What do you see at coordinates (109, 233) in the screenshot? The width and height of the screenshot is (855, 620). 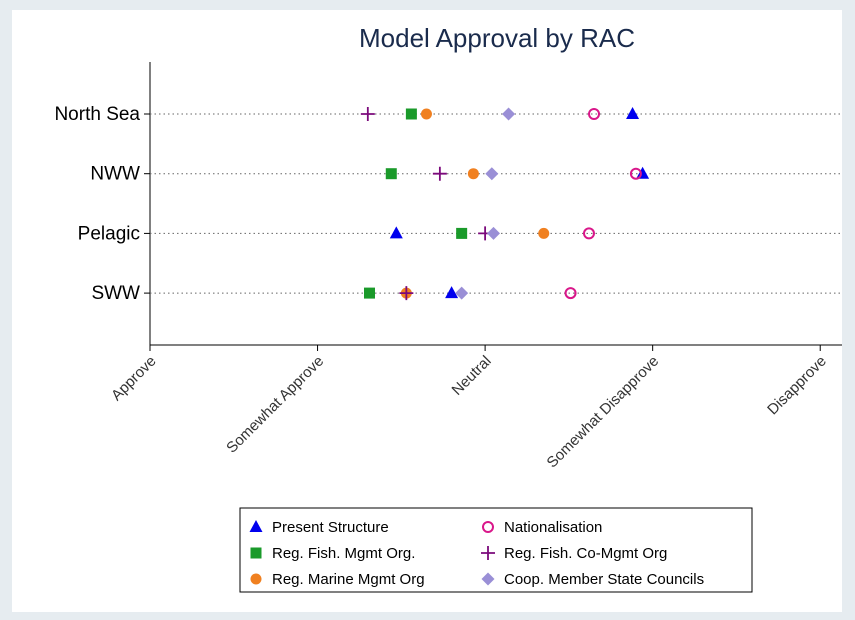 I see `y-tick-label: Pelagic` at bounding box center [109, 233].